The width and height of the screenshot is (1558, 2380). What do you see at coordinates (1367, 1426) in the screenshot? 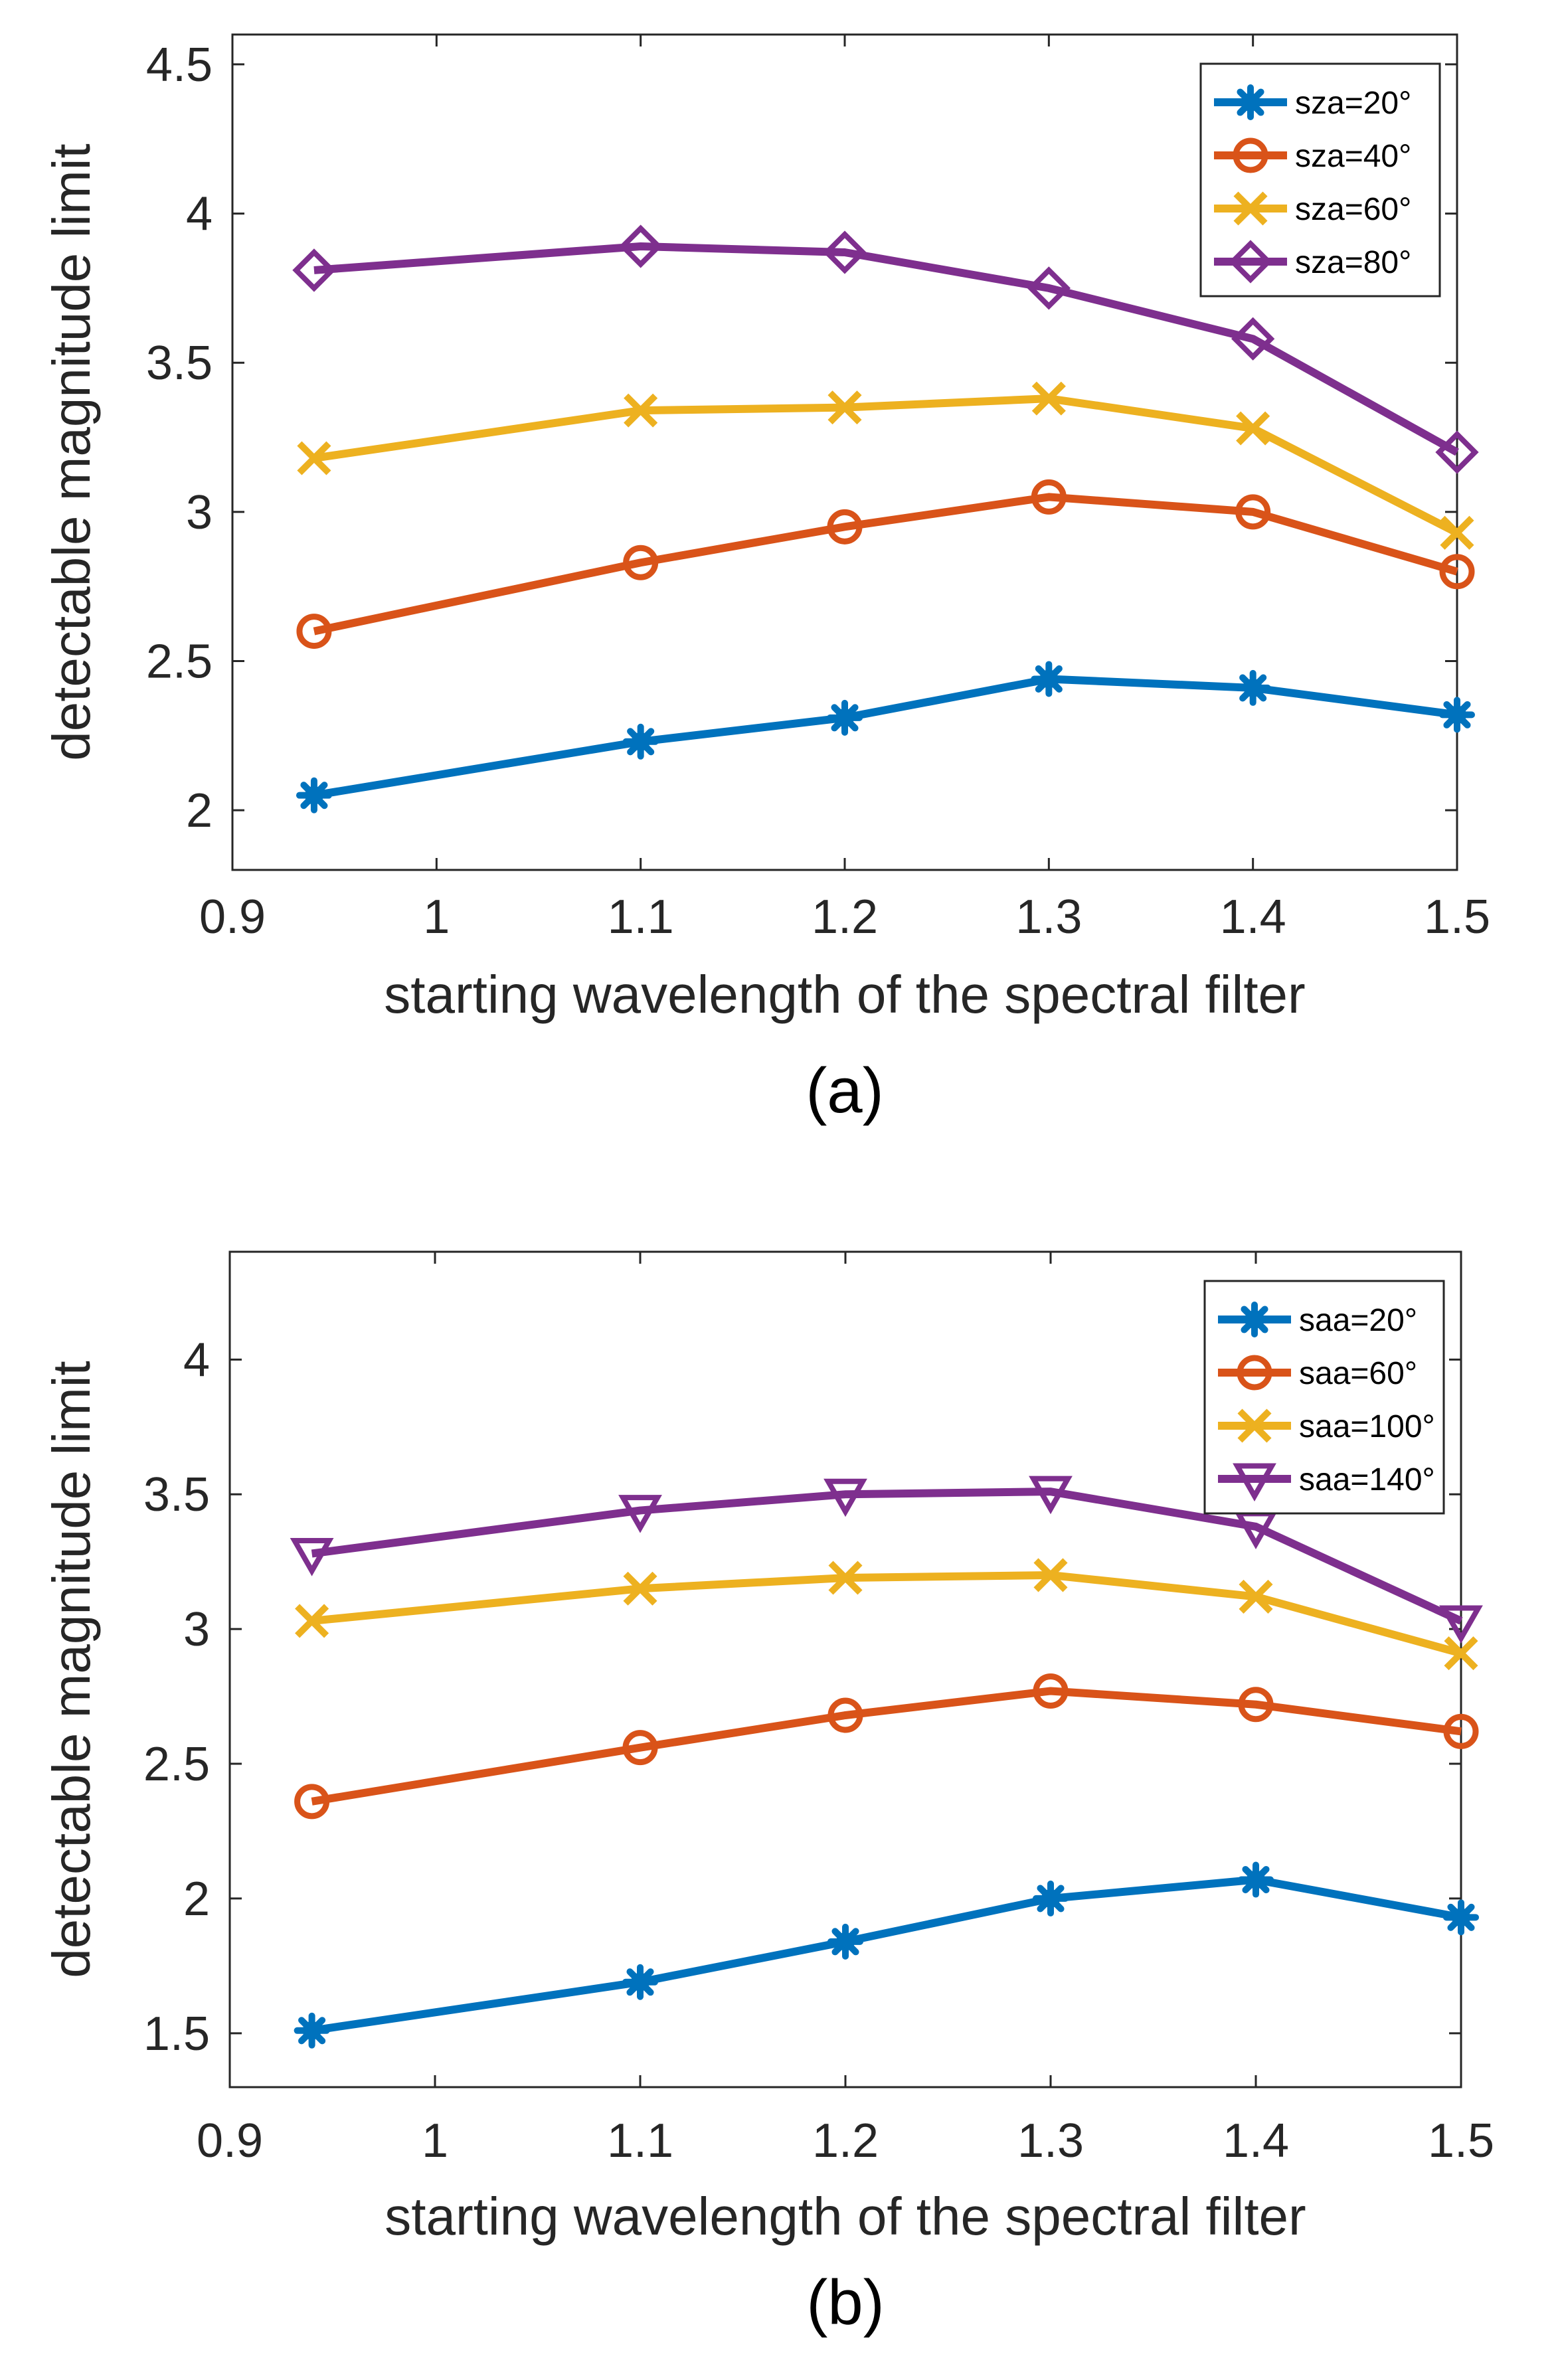
I see `legend-label: saa=100°` at bounding box center [1367, 1426].